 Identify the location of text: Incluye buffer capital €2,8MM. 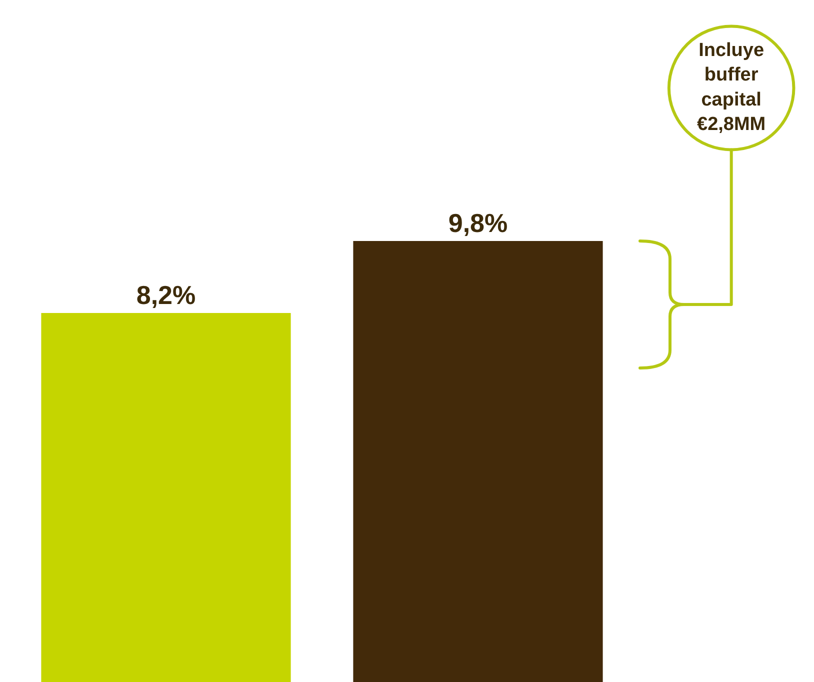
(731, 88).